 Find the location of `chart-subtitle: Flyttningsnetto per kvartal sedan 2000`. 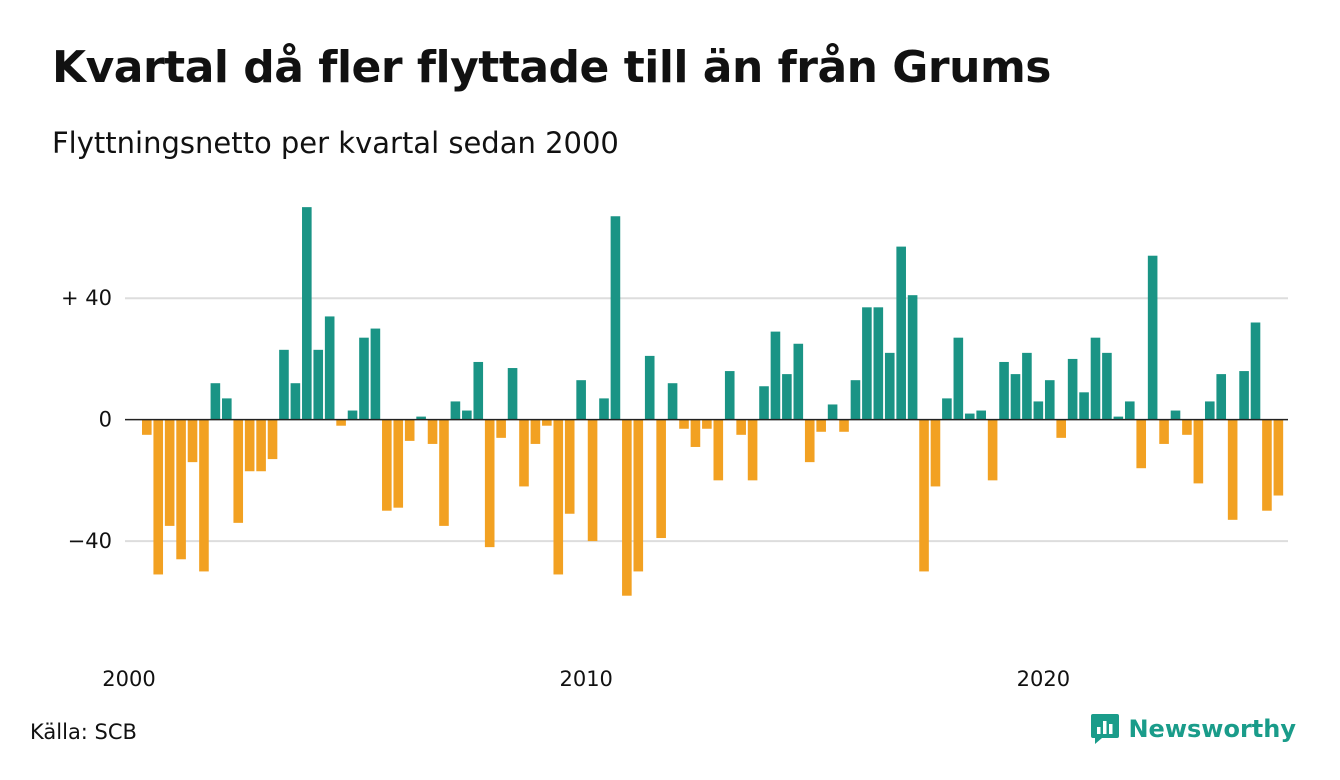

chart-subtitle: Flyttningsnetto per kvartal sedan 2000 is located at coordinates (335, 143).